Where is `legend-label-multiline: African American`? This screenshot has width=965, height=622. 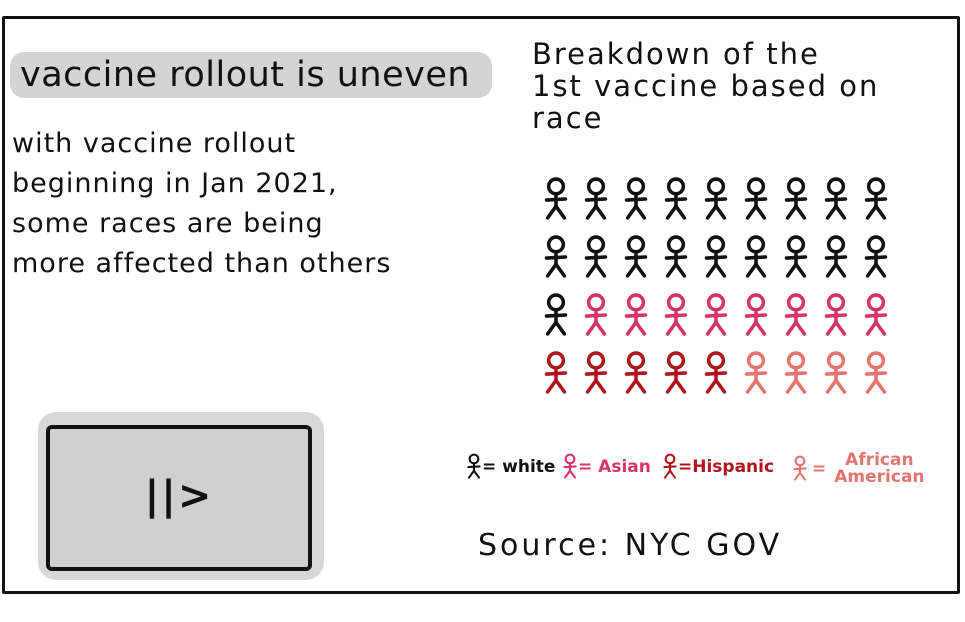 legend-label-multiline: African American is located at coordinates (879, 469).